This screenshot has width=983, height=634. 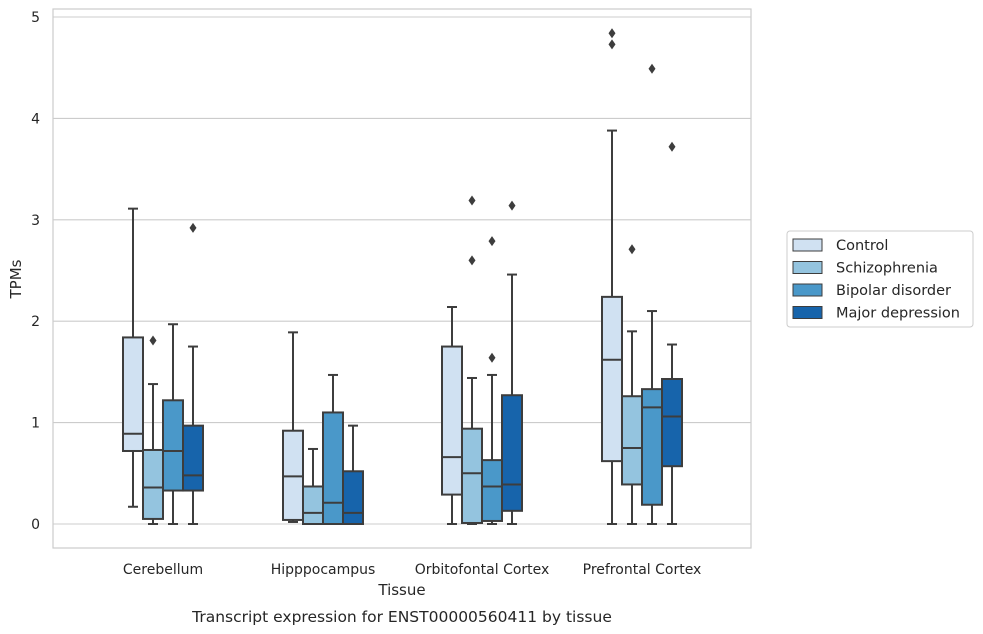 What do you see at coordinates (16, 279) in the screenshot?
I see `y-axis-title: TPMs` at bounding box center [16, 279].